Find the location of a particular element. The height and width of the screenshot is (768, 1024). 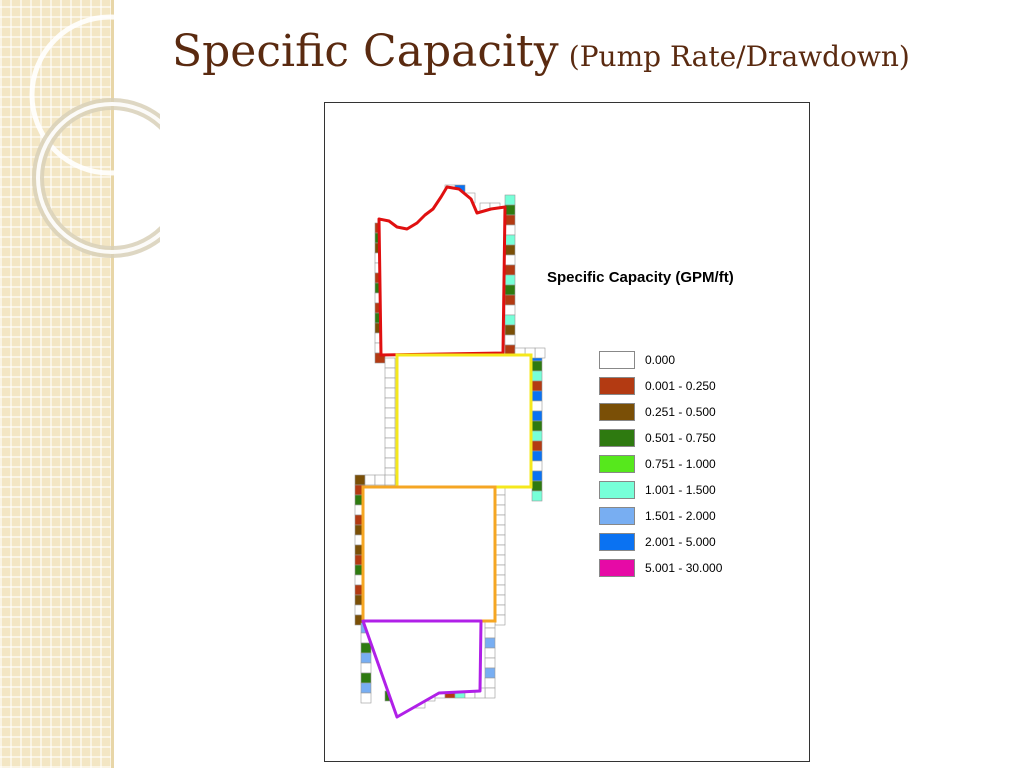

legend-label: 1.501 - 2.000 is located at coordinates (680, 516).